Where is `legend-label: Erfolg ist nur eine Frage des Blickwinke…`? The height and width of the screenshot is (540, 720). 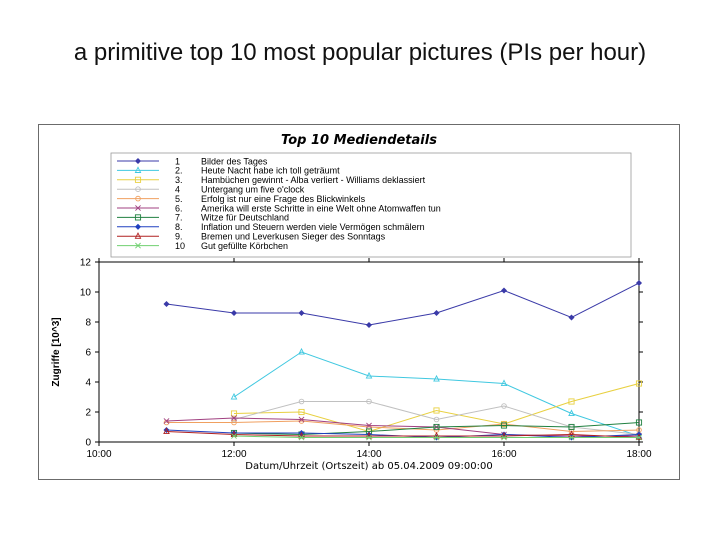 legend-label: Erfolg ist nur eine Frage des Blickwinke… is located at coordinates (283, 199).